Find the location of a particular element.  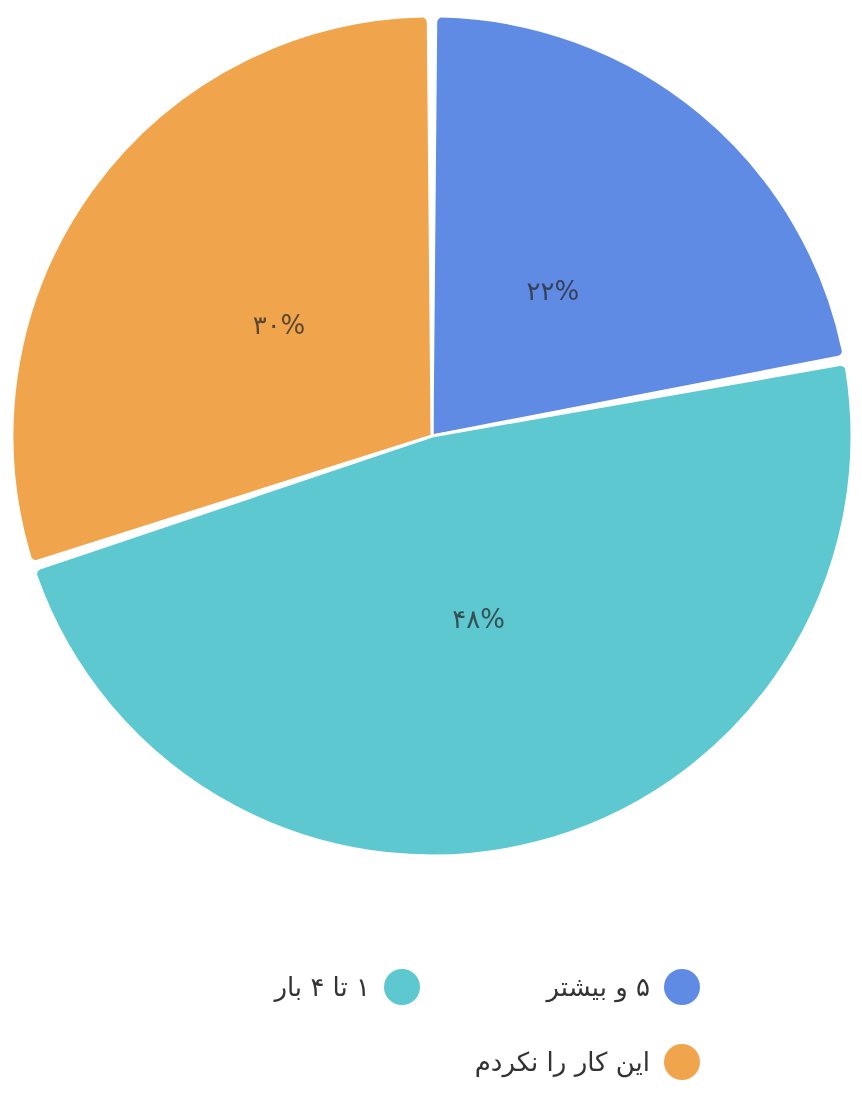

legend-label: ۵ و بیشتر is located at coordinates (597, 987).